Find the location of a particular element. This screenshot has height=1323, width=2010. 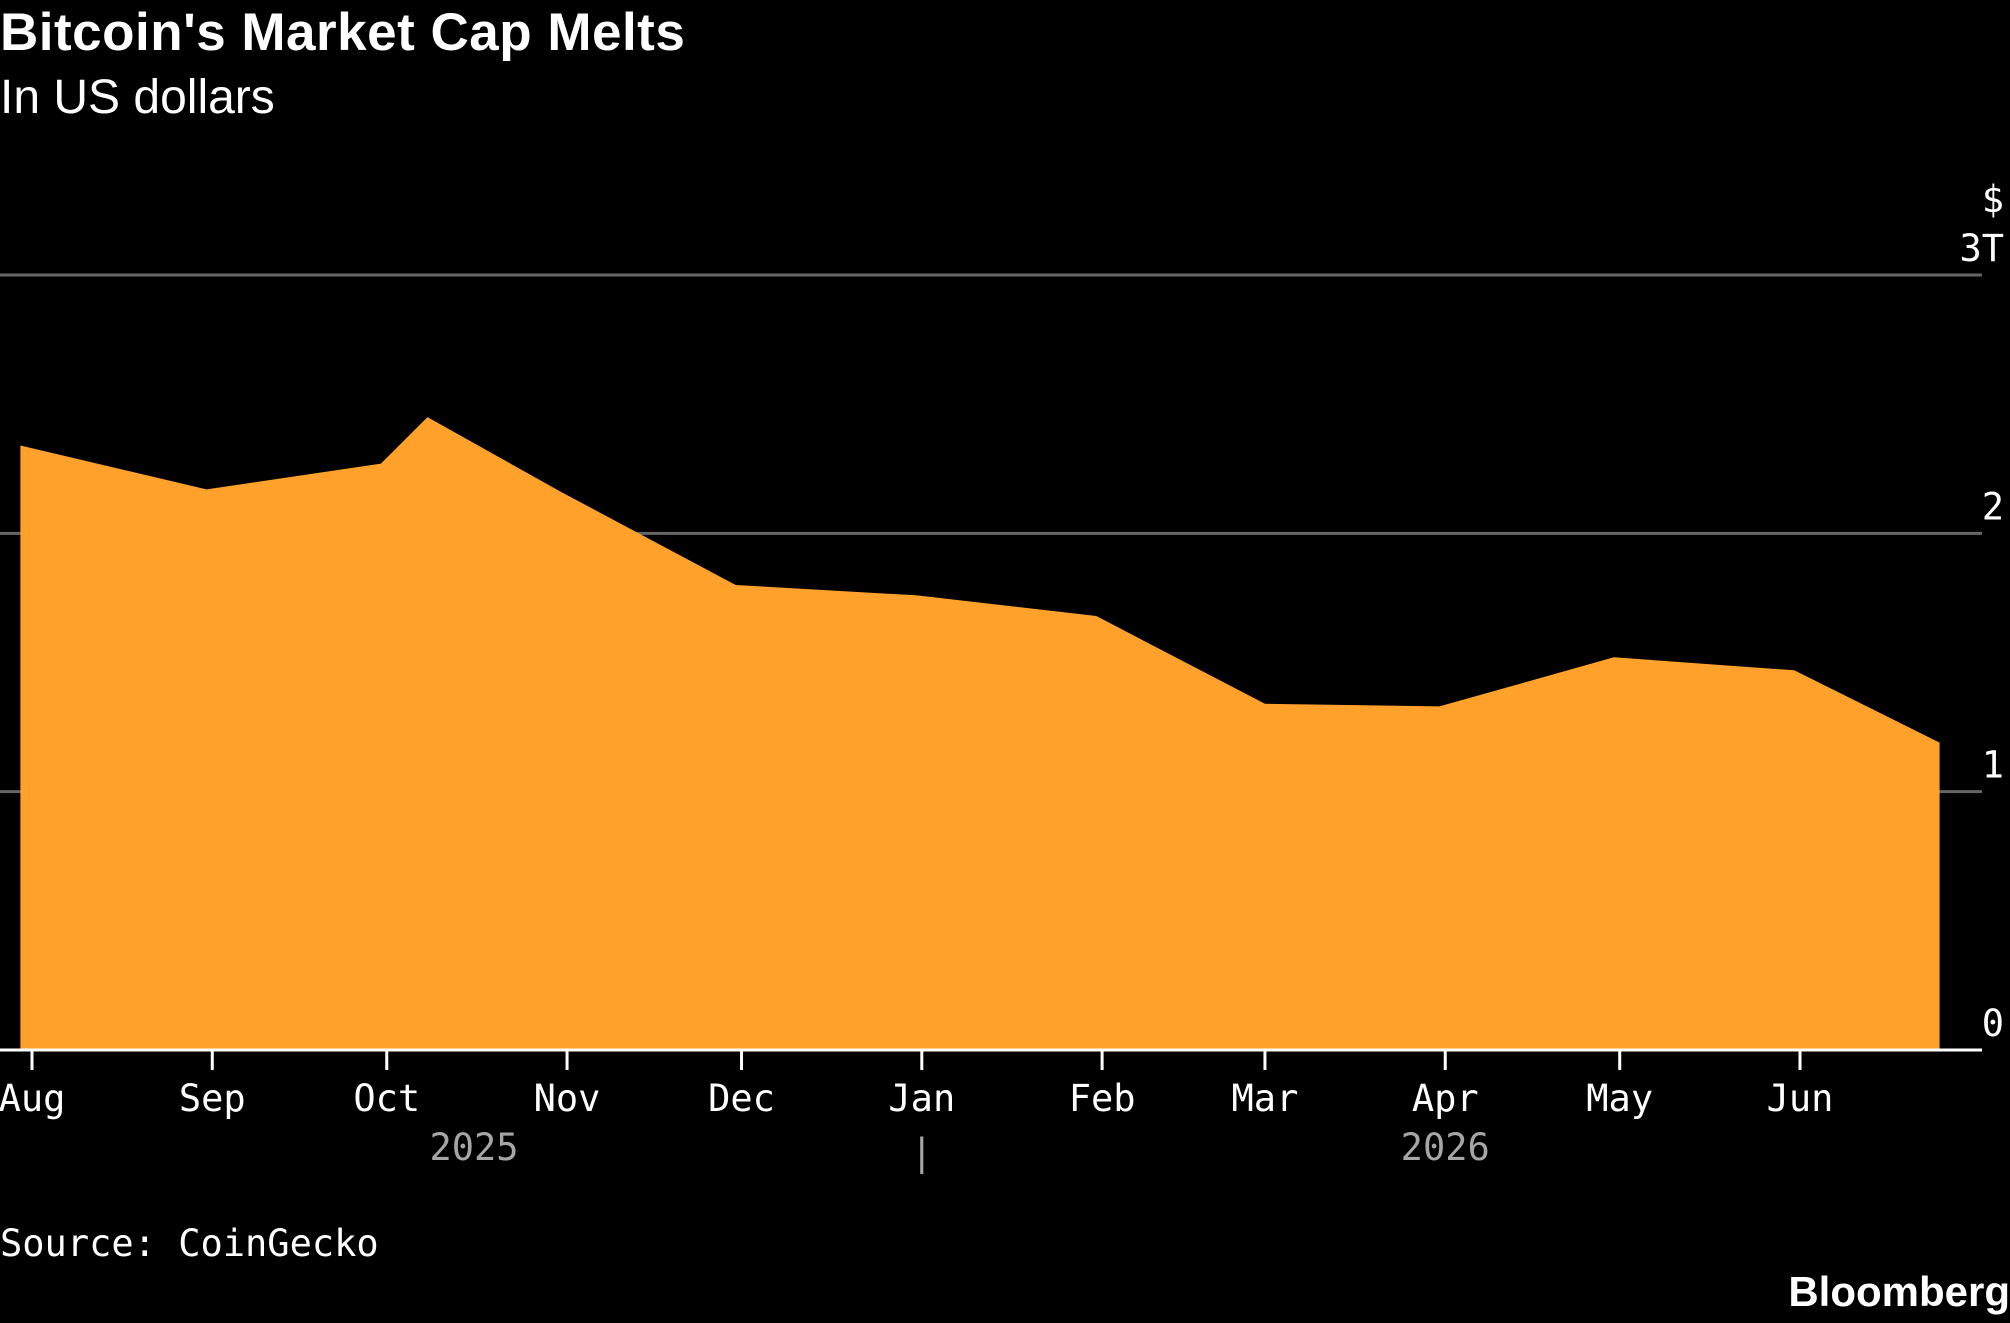

year-label: 2025 is located at coordinates (473, 1147).